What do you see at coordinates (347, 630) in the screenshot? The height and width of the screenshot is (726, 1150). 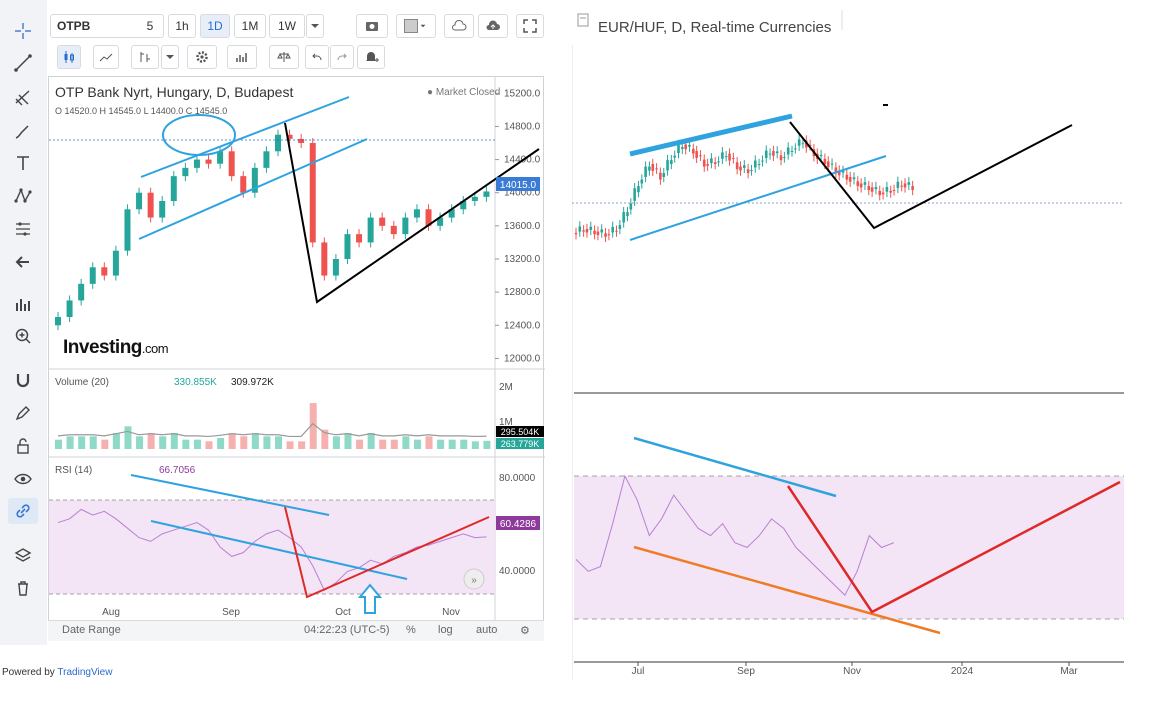 I see `clock-label: 04:22:23 (UTC-5)` at bounding box center [347, 630].